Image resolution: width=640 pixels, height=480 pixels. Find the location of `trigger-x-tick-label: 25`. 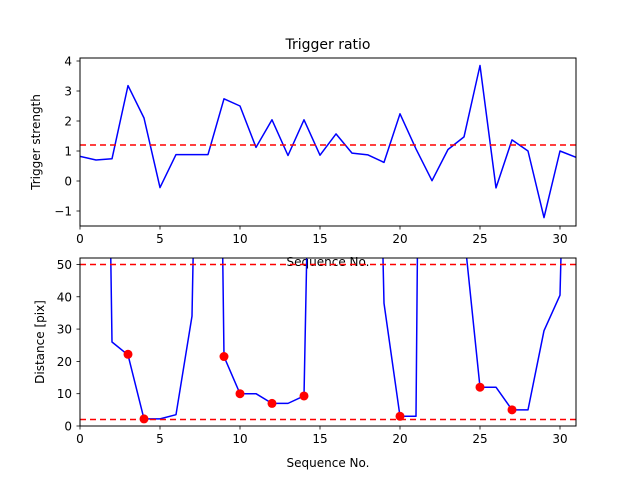

trigger-x-tick-label: 25 is located at coordinates (479, 239).